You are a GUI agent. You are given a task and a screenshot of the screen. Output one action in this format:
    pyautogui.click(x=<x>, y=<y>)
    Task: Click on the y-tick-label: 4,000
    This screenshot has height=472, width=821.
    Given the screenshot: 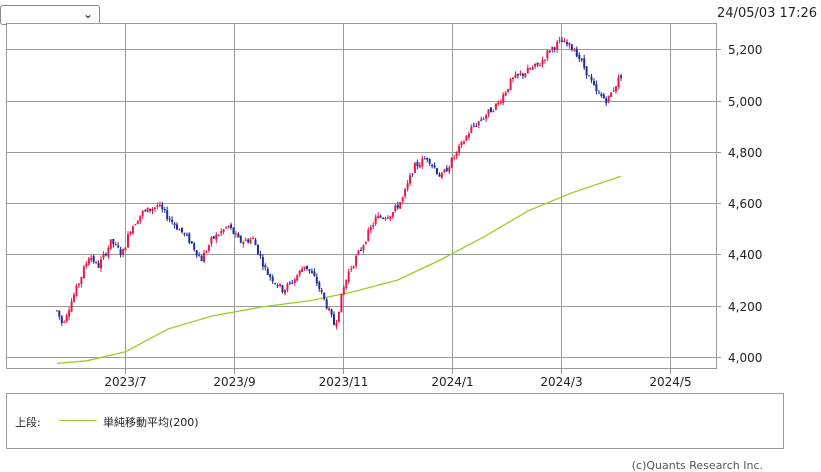 What is the action you would take?
    pyautogui.click(x=745, y=358)
    